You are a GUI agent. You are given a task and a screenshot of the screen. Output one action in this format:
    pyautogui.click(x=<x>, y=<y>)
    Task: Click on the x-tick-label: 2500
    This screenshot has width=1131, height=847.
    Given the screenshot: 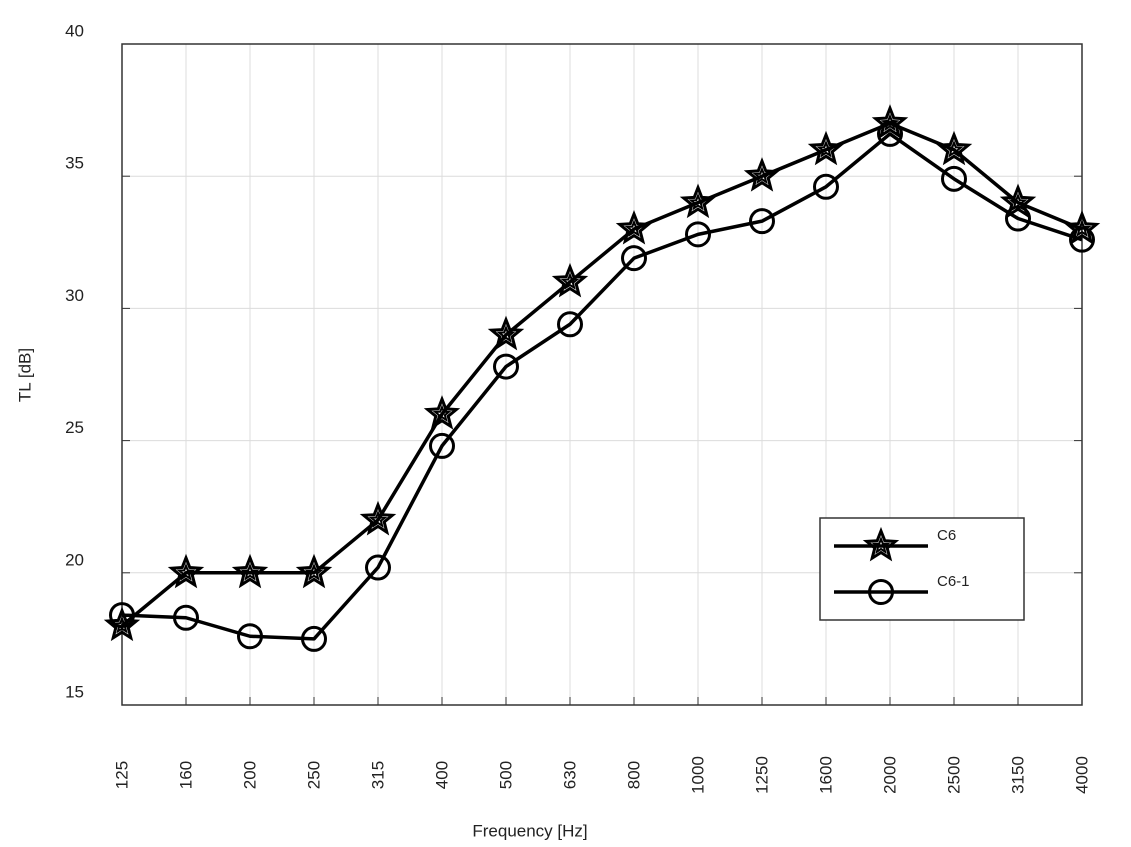 What is the action you would take?
    pyautogui.click(x=953, y=775)
    